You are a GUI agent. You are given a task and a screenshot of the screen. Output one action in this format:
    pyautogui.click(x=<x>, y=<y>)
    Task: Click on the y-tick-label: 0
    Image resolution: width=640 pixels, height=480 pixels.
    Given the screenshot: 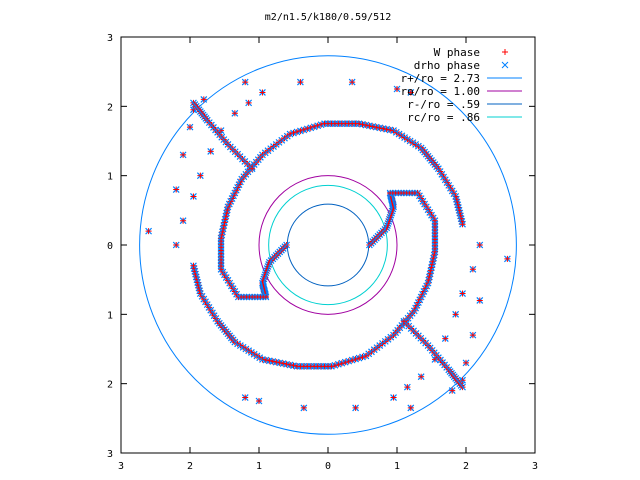 What is the action you would take?
    pyautogui.click(x=110, y=246)
    